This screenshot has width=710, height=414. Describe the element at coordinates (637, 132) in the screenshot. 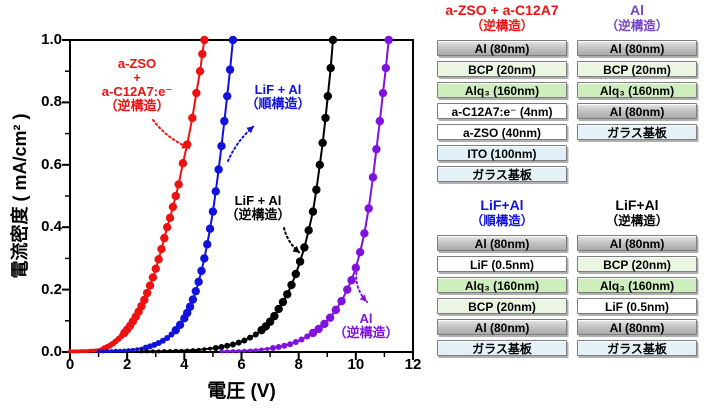

I see `layer-box: ガラス基板` at that location.